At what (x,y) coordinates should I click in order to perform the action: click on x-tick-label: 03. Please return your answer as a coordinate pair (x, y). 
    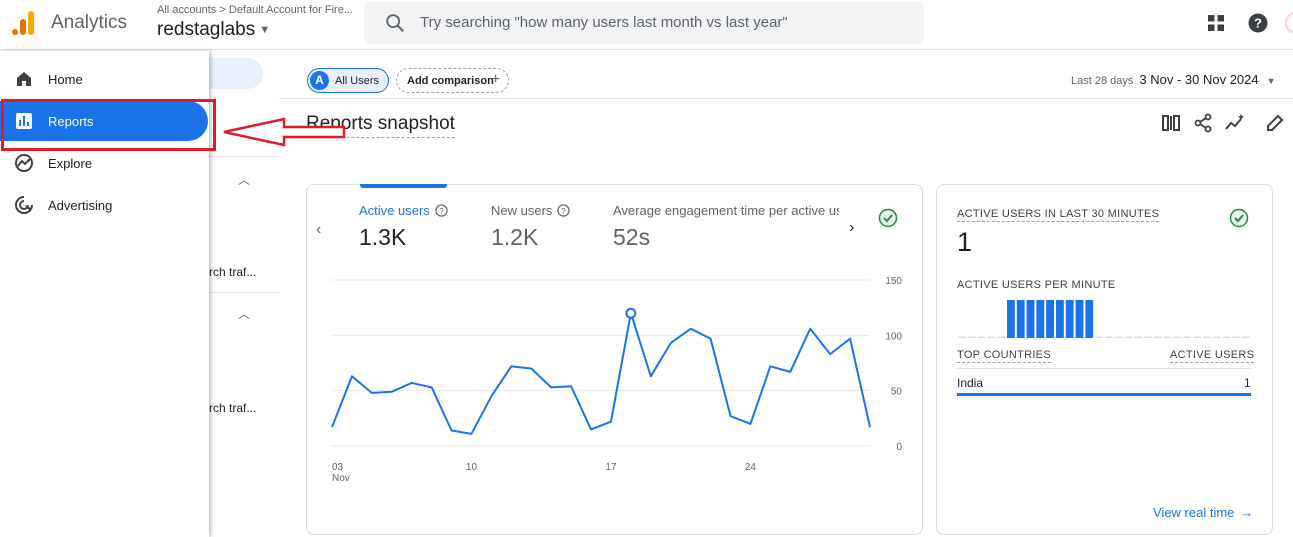
    Looking at the image, I should click on (338, 467).